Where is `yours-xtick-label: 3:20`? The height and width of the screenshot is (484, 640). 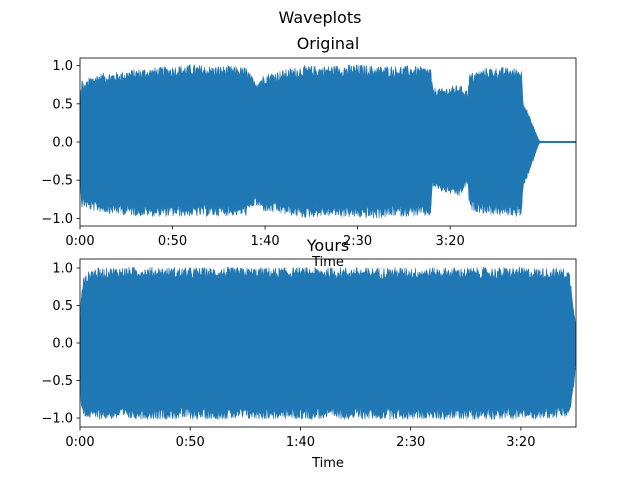
yours-xtick-label: 3:20 is located at coordinates (520, 442).